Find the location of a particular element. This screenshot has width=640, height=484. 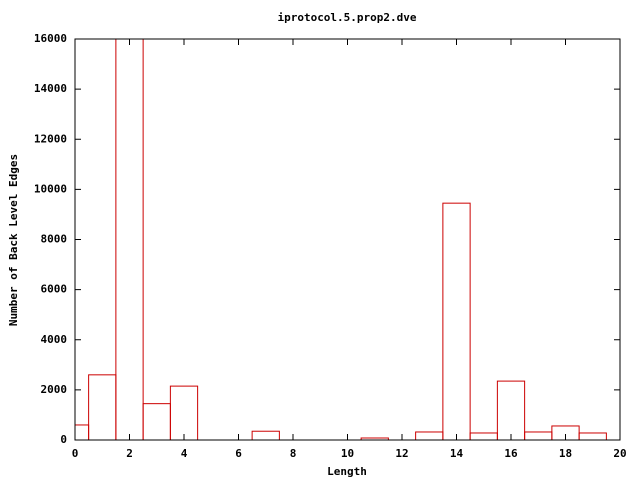

y-tick-label: 4000 is located at coordinates (54, 339).